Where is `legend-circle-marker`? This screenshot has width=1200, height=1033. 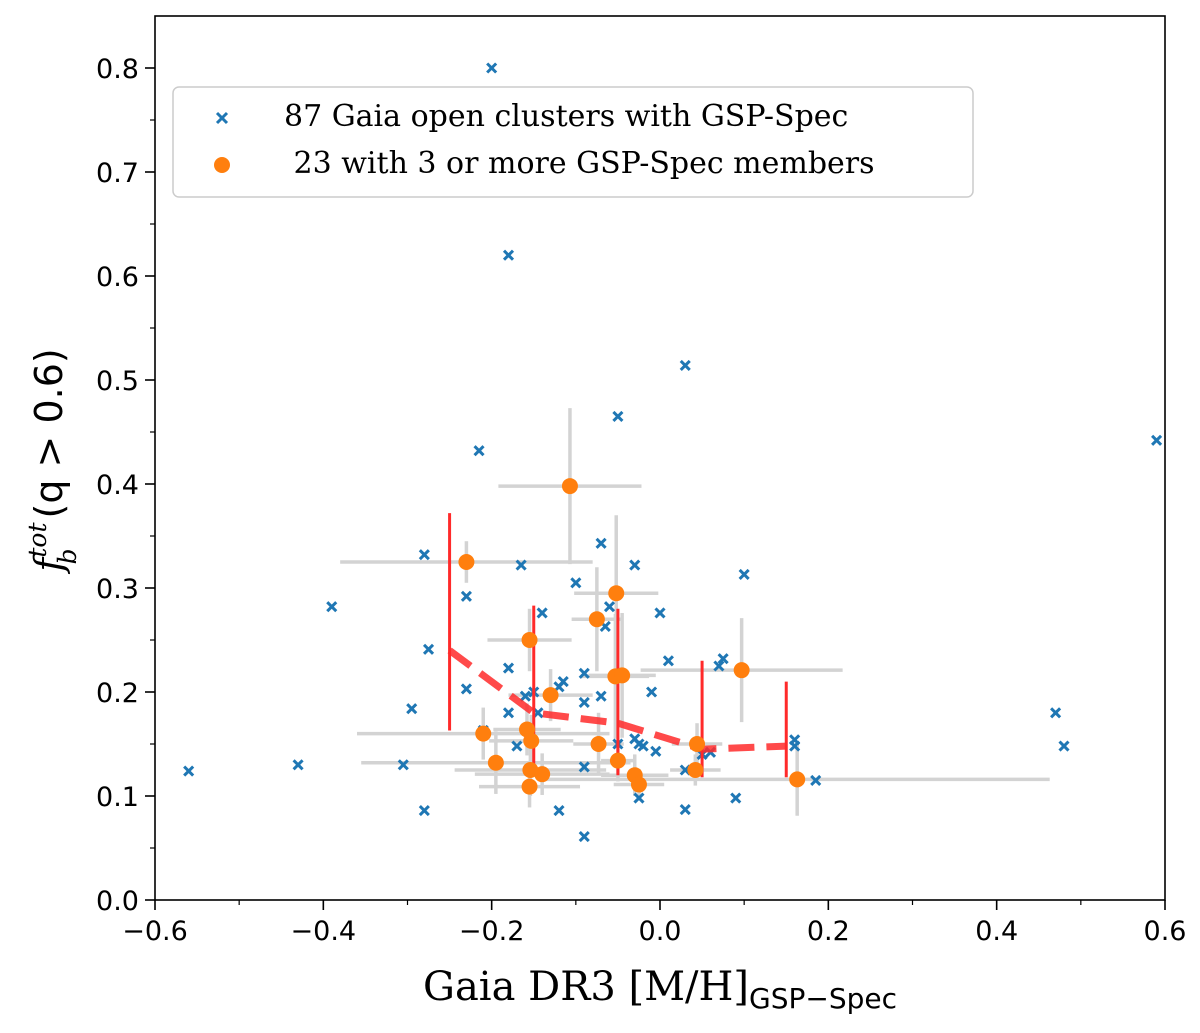 legend-circle-marker is located at coordinates (222, 165).